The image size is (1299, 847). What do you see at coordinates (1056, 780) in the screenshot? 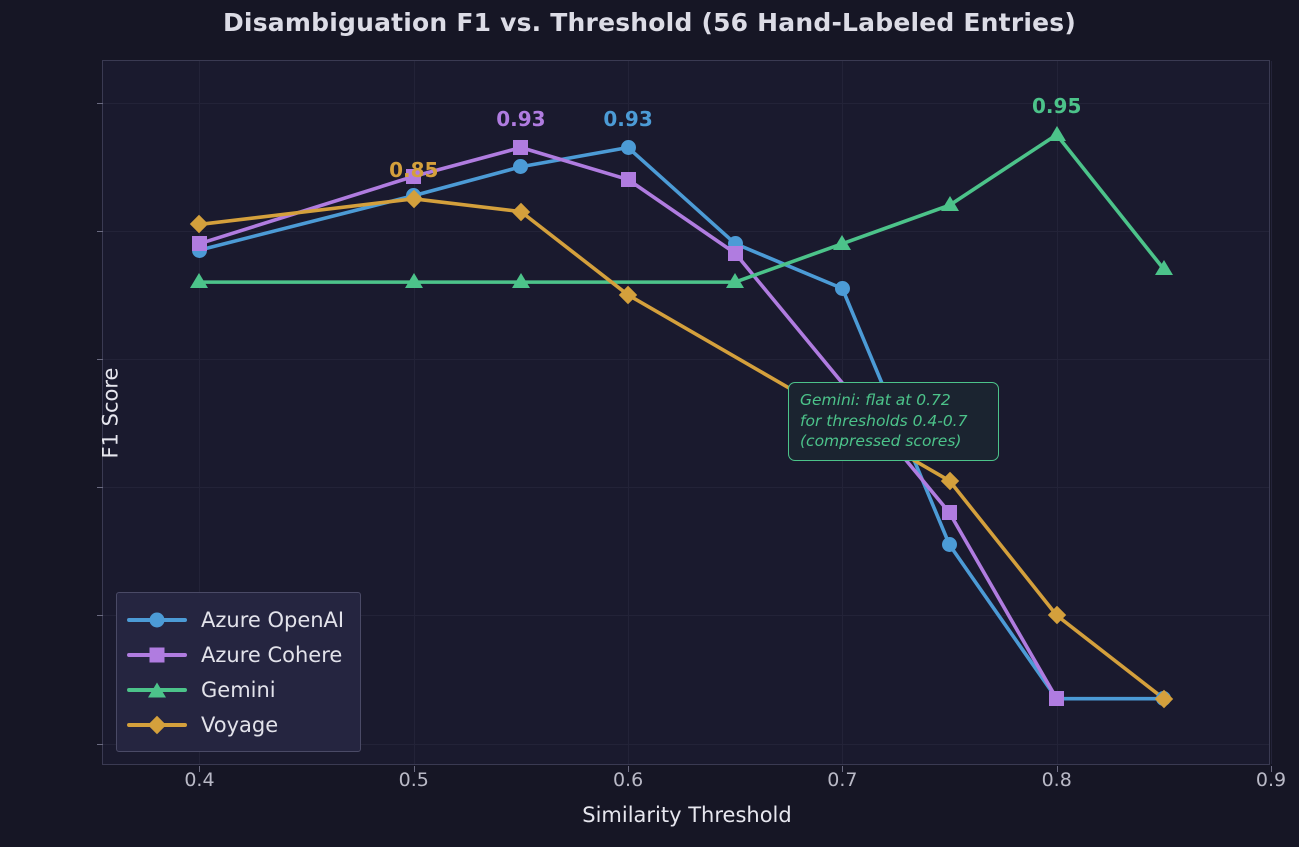
I see `x-tick-label: 0.8` at bounding box center [1056, 780].